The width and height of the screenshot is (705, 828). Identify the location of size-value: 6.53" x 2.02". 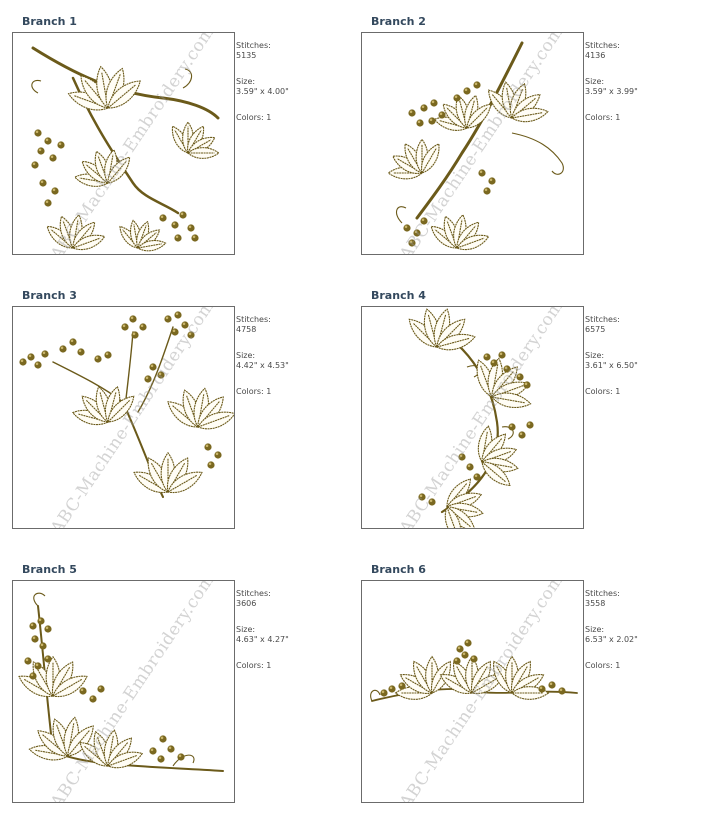
(611, 639).